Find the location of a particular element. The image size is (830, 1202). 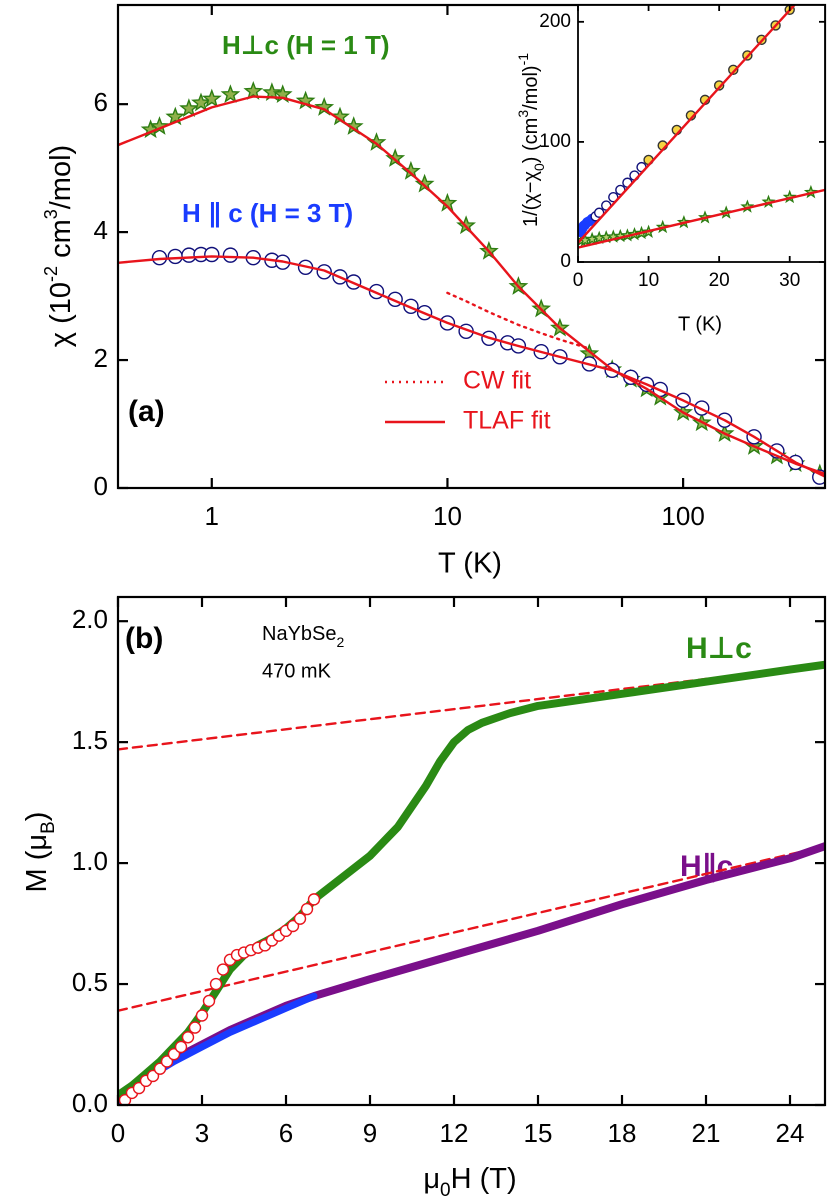

legend-label: TLAF fit is located at coordinates (507, 421).